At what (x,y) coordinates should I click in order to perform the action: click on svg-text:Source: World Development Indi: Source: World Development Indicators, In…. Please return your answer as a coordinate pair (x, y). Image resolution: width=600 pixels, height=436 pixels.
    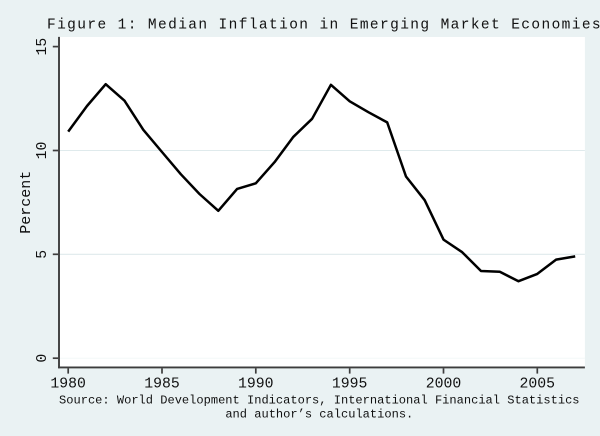
    Looking at the image, I should click on (319, 401).